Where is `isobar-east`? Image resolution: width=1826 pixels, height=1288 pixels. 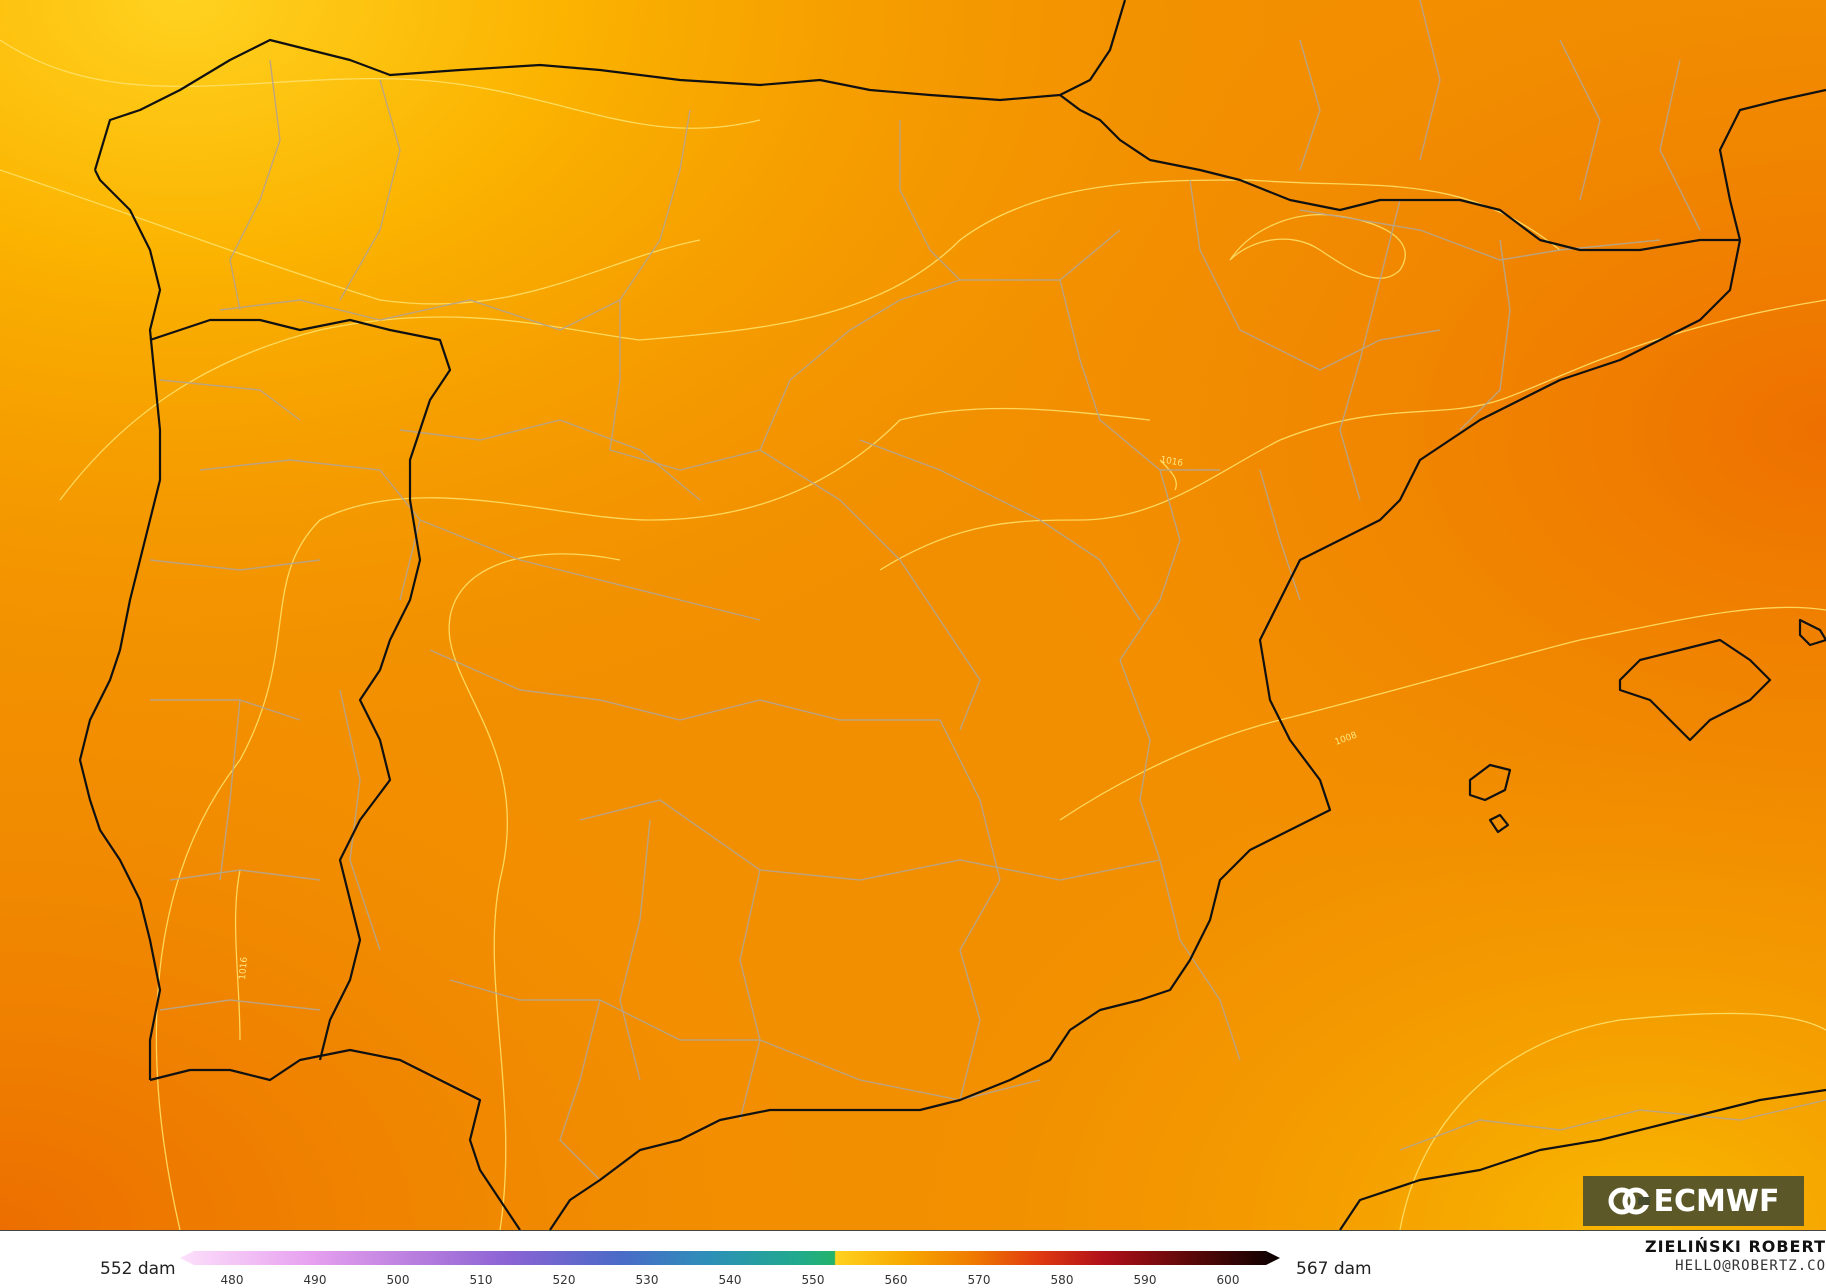 isobar-east is located at coordinates (1352, 435).